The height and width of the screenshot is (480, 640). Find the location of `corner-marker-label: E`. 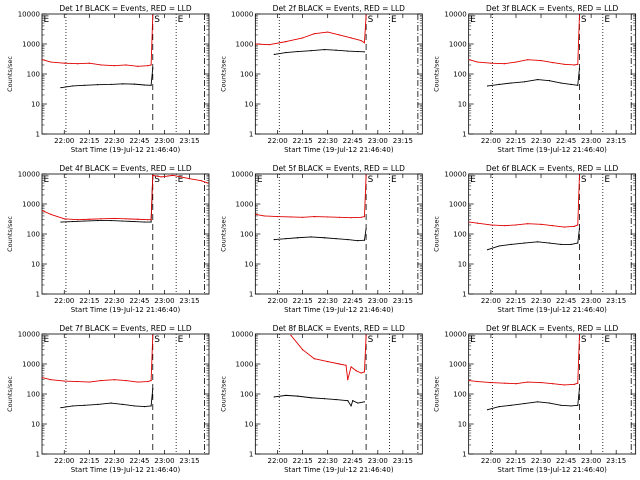

corner-marker-label: E is located at coordinates (473, 20).